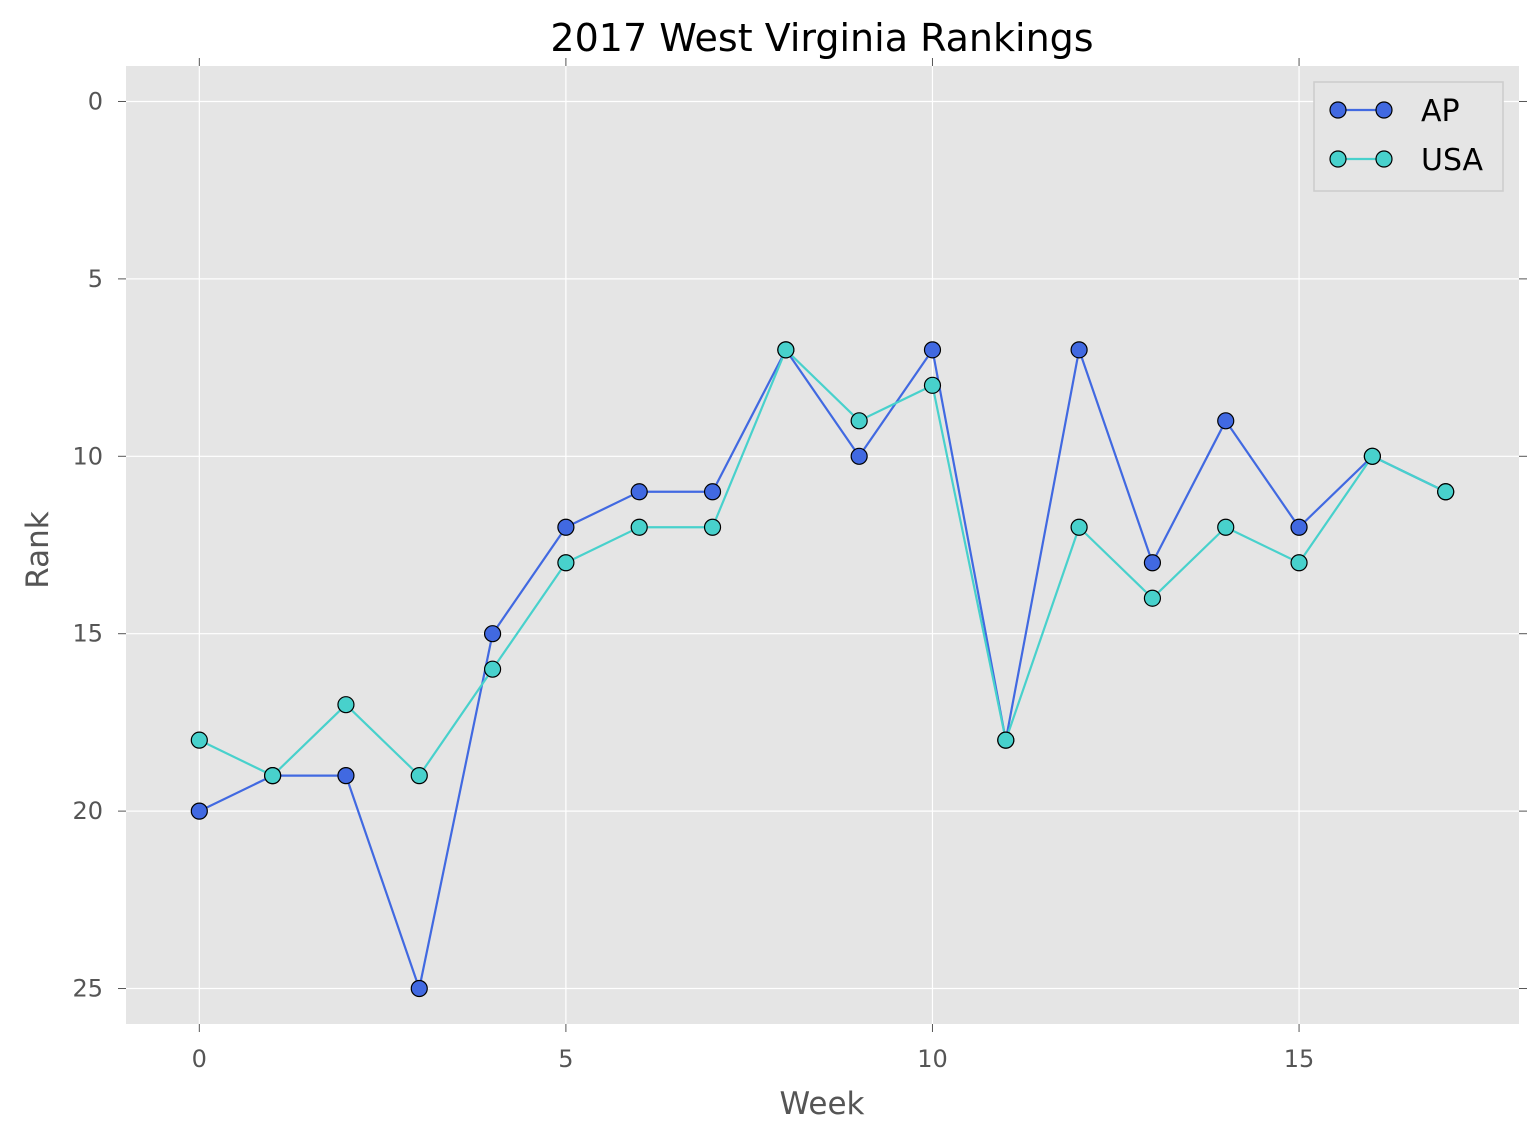 The height and width of the screenshot is (1142, 1539). I want to click on legend: AP USA, so click(1408, 136).